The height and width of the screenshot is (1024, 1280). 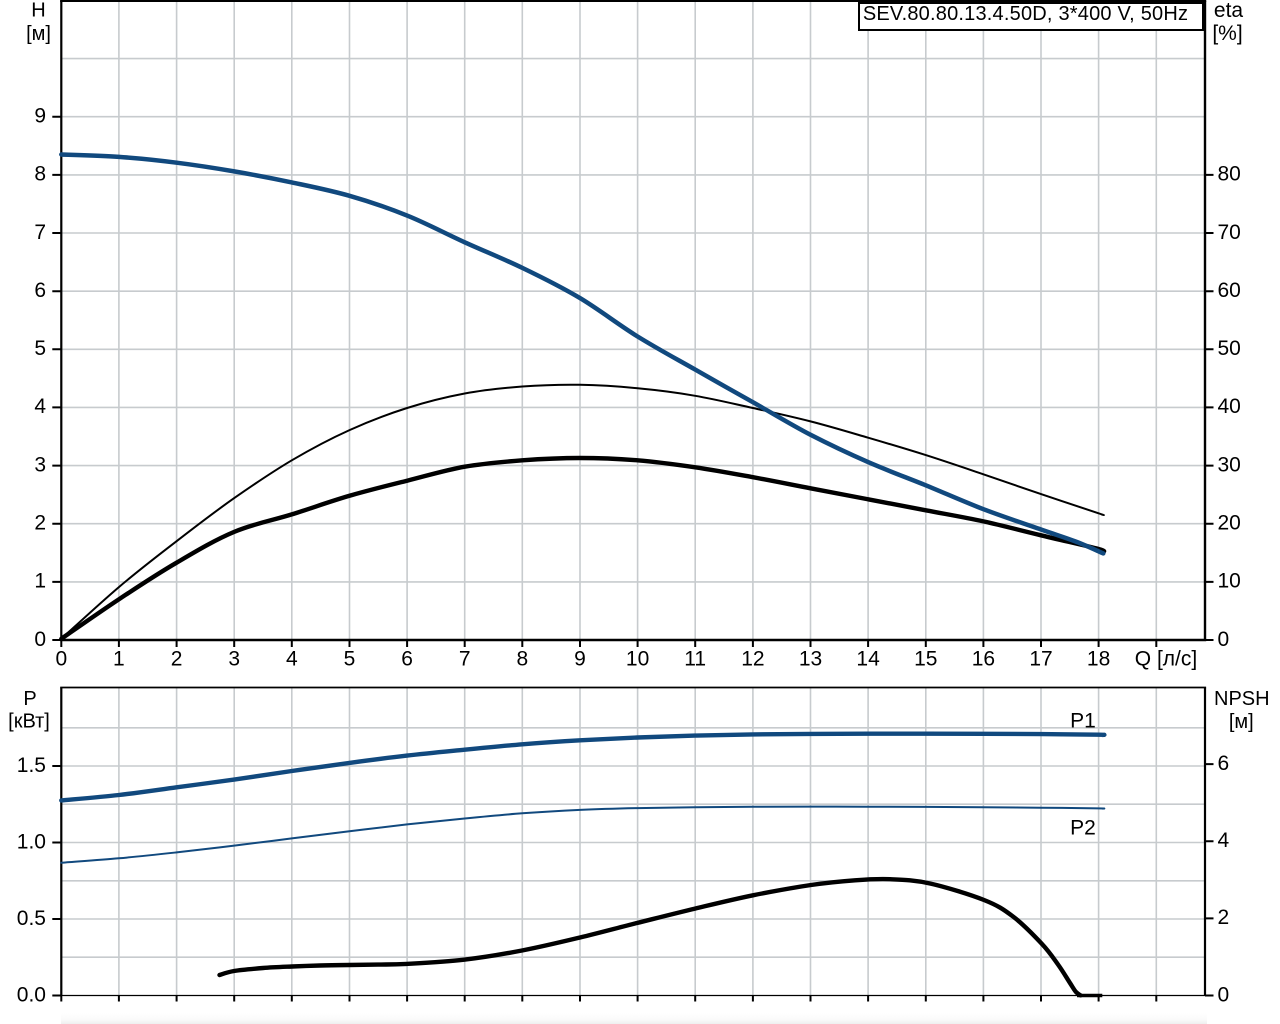 What do you see at coordinates (1229, 523) in the screenshot?
I see `svg-text: 20` at bounding box center [1229, 523].